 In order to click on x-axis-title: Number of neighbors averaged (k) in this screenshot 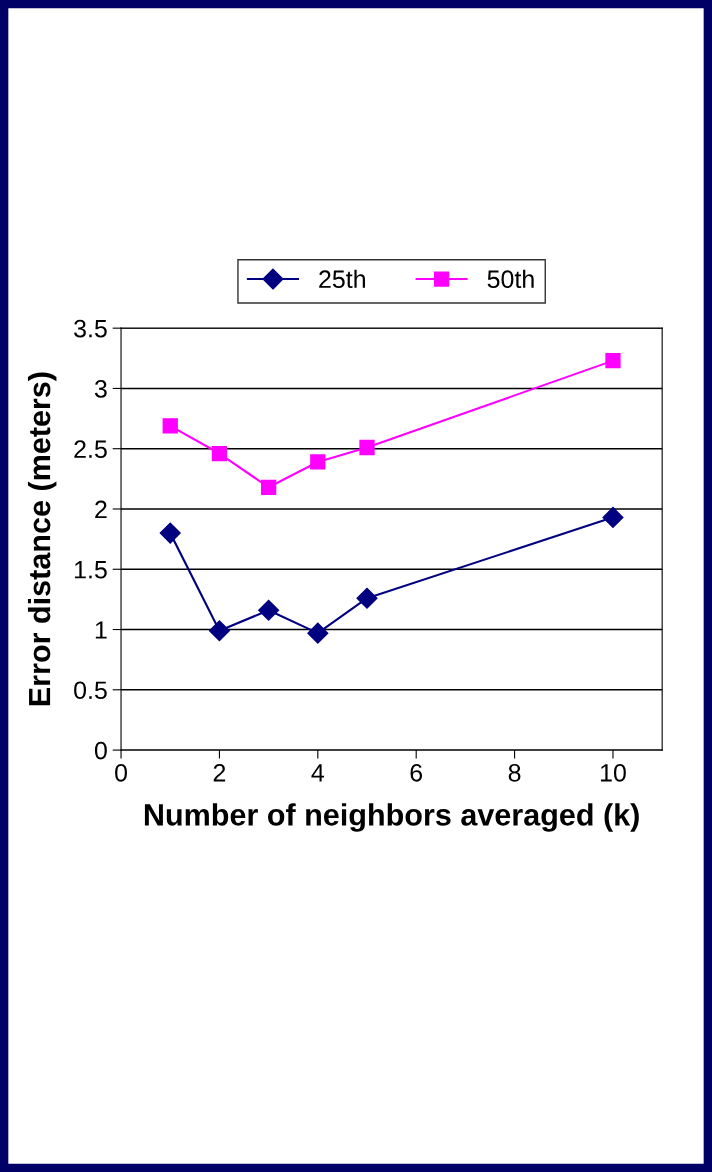, I will do `click(391, 817)`.